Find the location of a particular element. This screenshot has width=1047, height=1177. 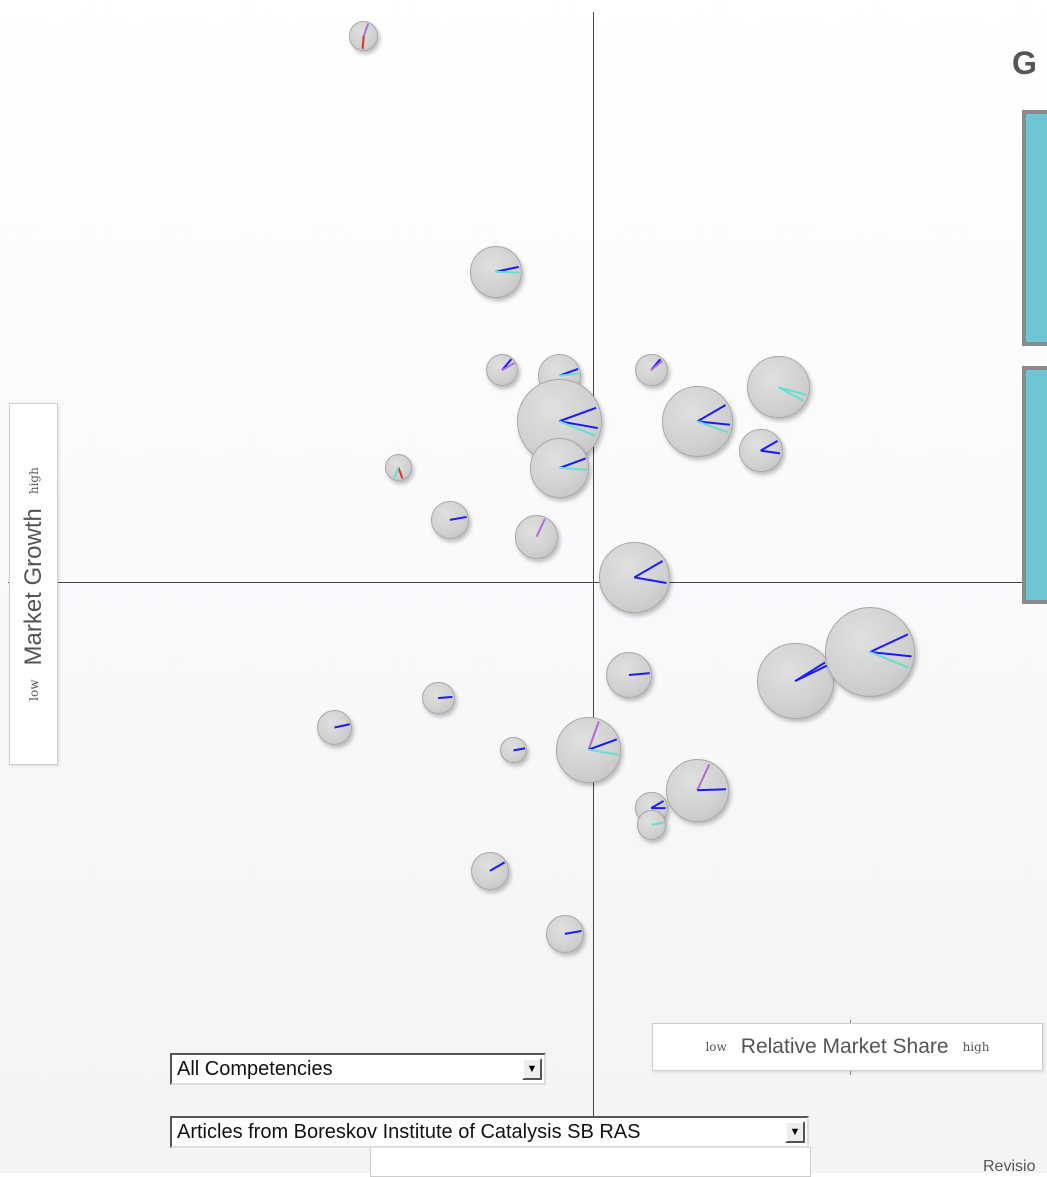

x-axis-label-box: low Relative Market Share high is located at coordinates (847, 1047).